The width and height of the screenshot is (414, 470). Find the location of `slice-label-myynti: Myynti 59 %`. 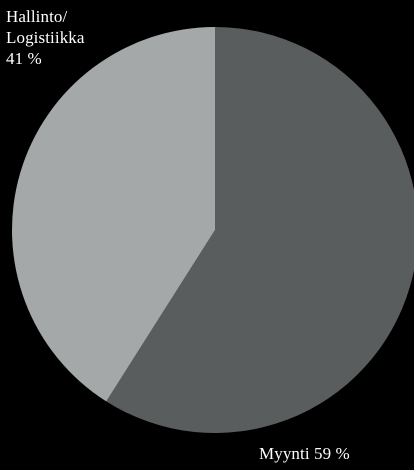

slice-label-myynti: Myynti 59 % is located at coordinates (304, 453).